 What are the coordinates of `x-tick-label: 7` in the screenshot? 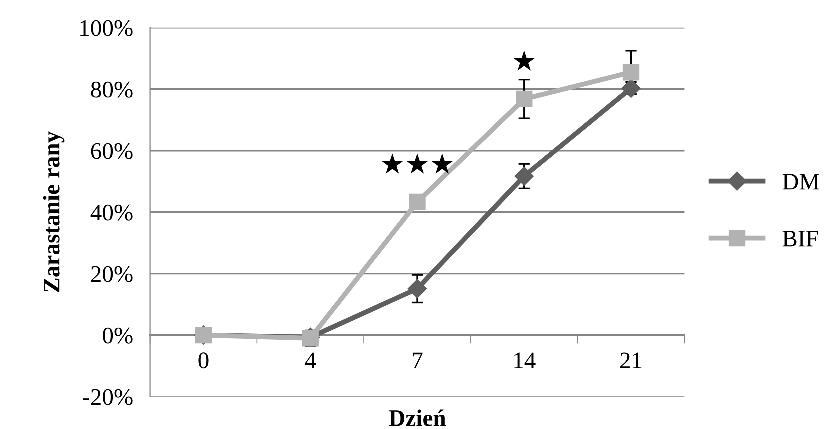 It's located at (418, 360).